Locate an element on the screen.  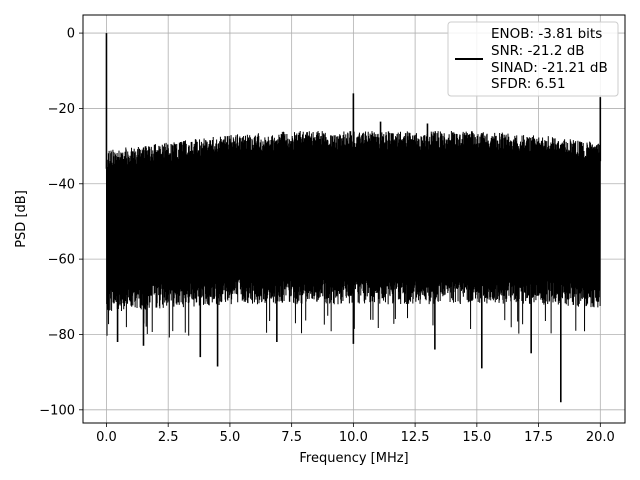
x-tick-label: 10.0 is located at coordinates (353, 437).